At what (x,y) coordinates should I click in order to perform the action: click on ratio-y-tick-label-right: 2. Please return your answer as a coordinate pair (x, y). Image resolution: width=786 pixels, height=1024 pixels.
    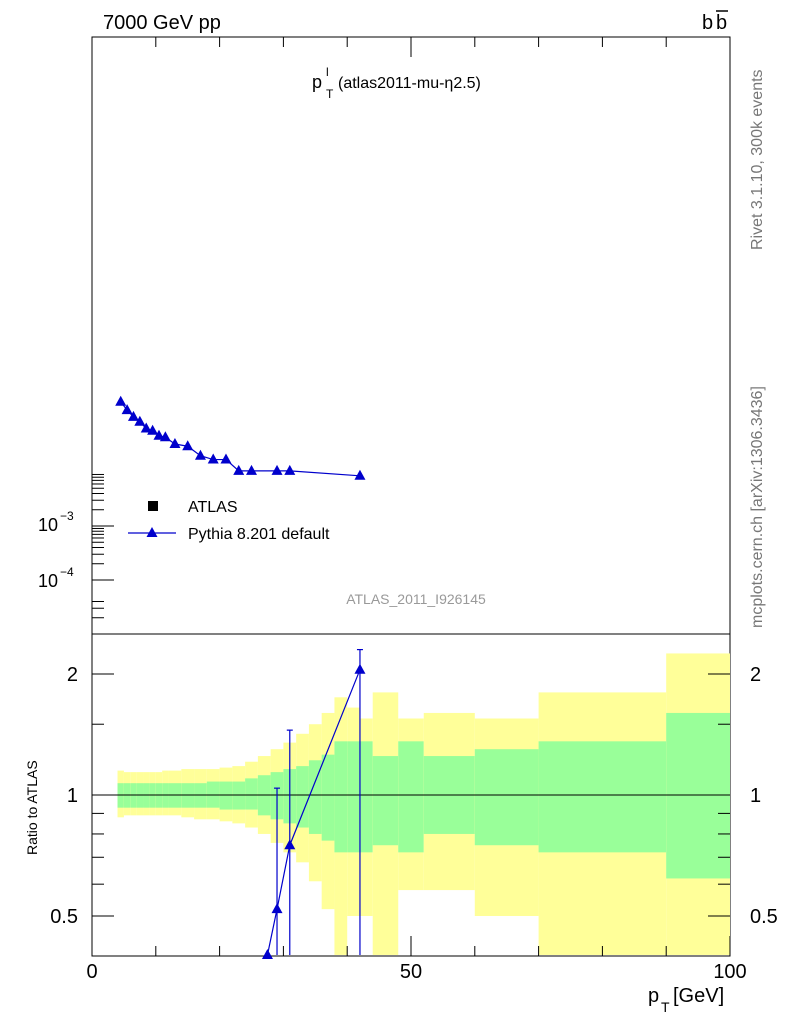
    Looking at the image, I should click on (755, 675).